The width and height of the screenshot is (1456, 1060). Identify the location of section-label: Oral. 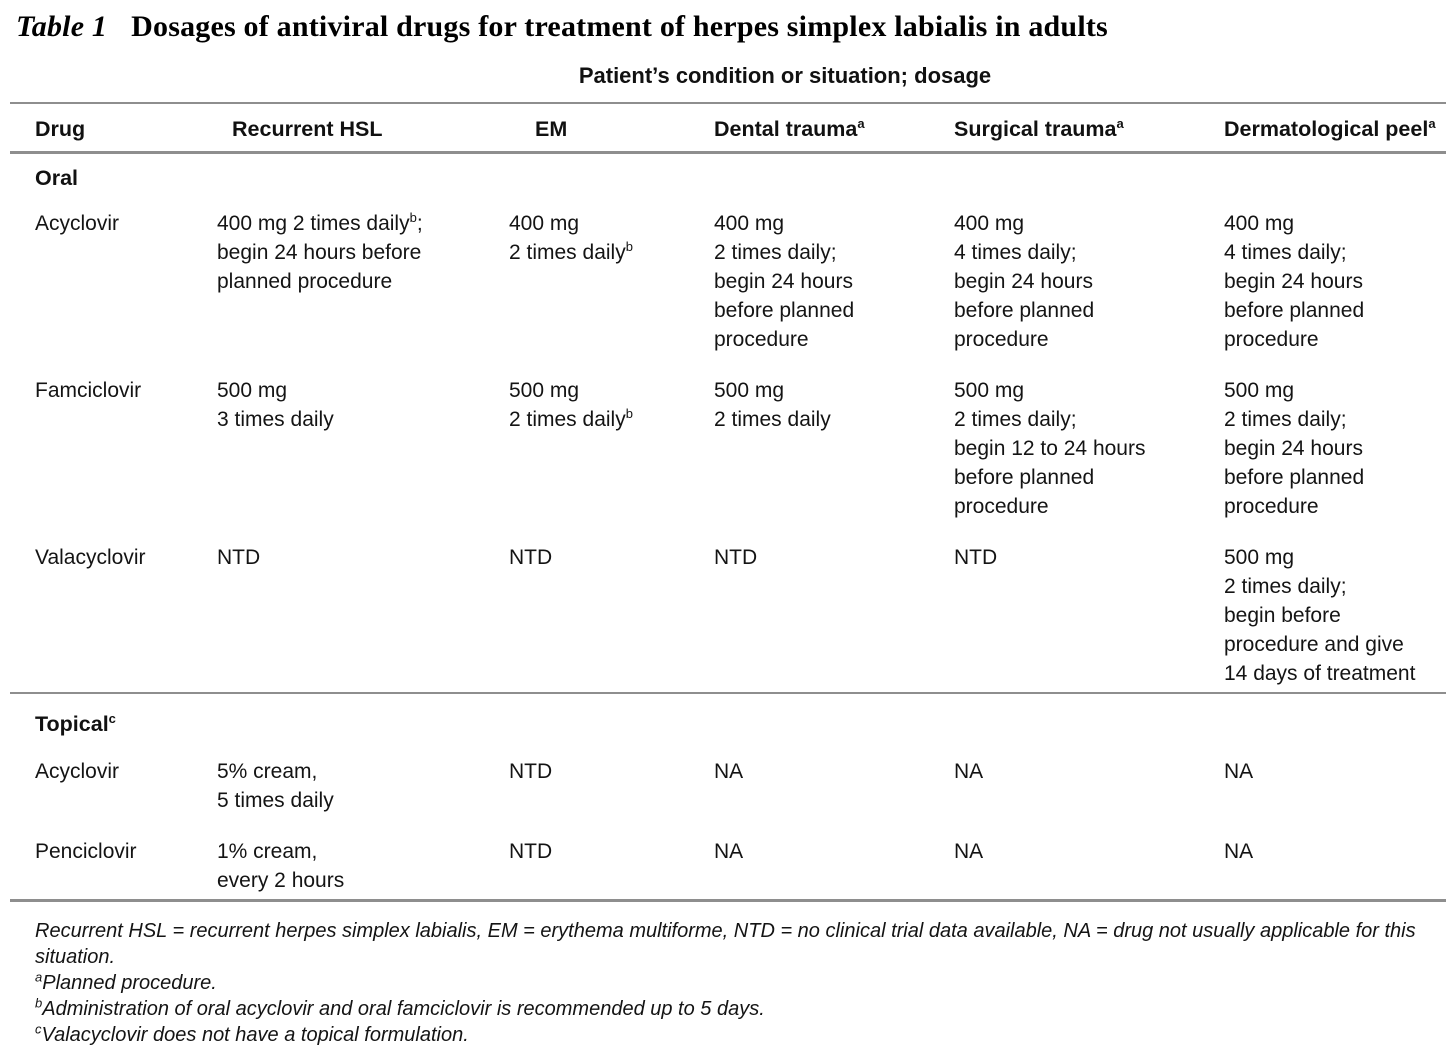
(57, 178).